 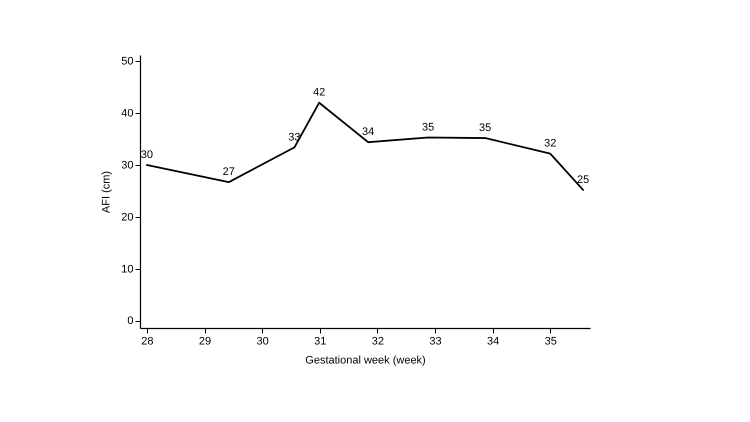 What do you see at coordinates (320, 342) in the screenshot?
I see `x-tick-label: 31` at bounding box center [320, 342].